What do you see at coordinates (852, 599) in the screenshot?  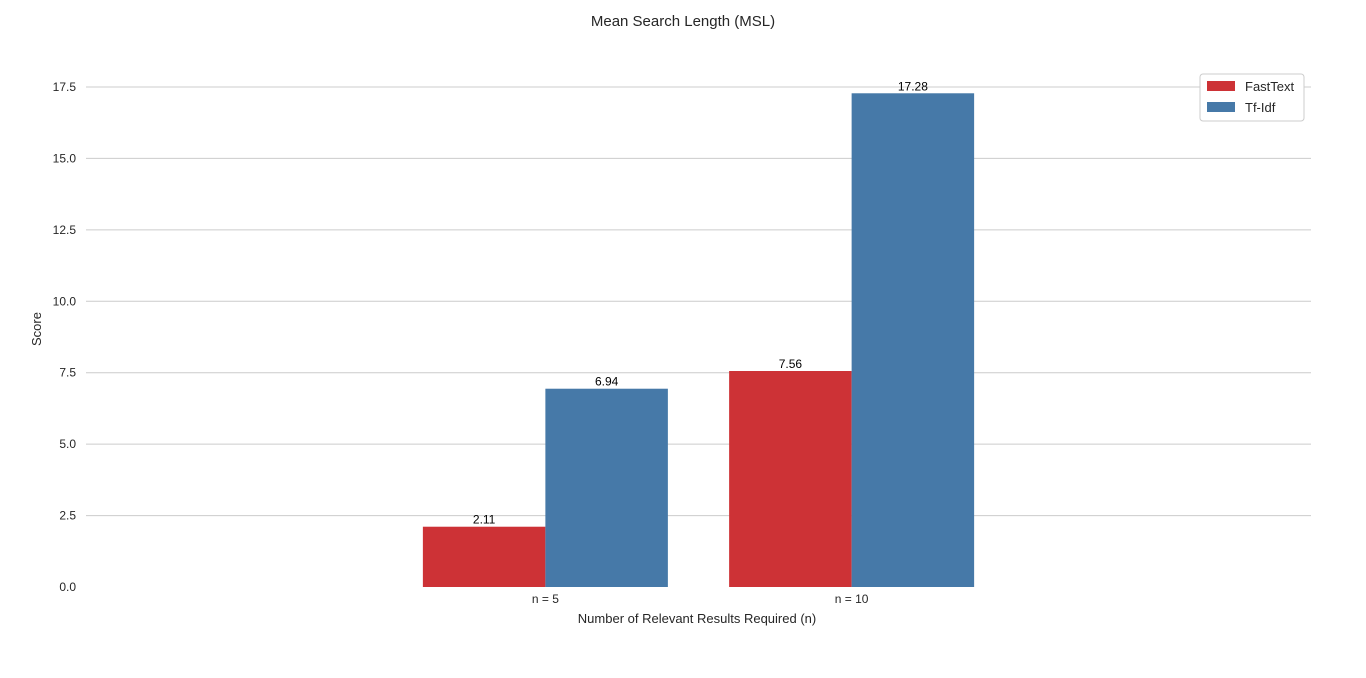 I see `x-tick-label: n = 10` at bounding box center [852, 599].